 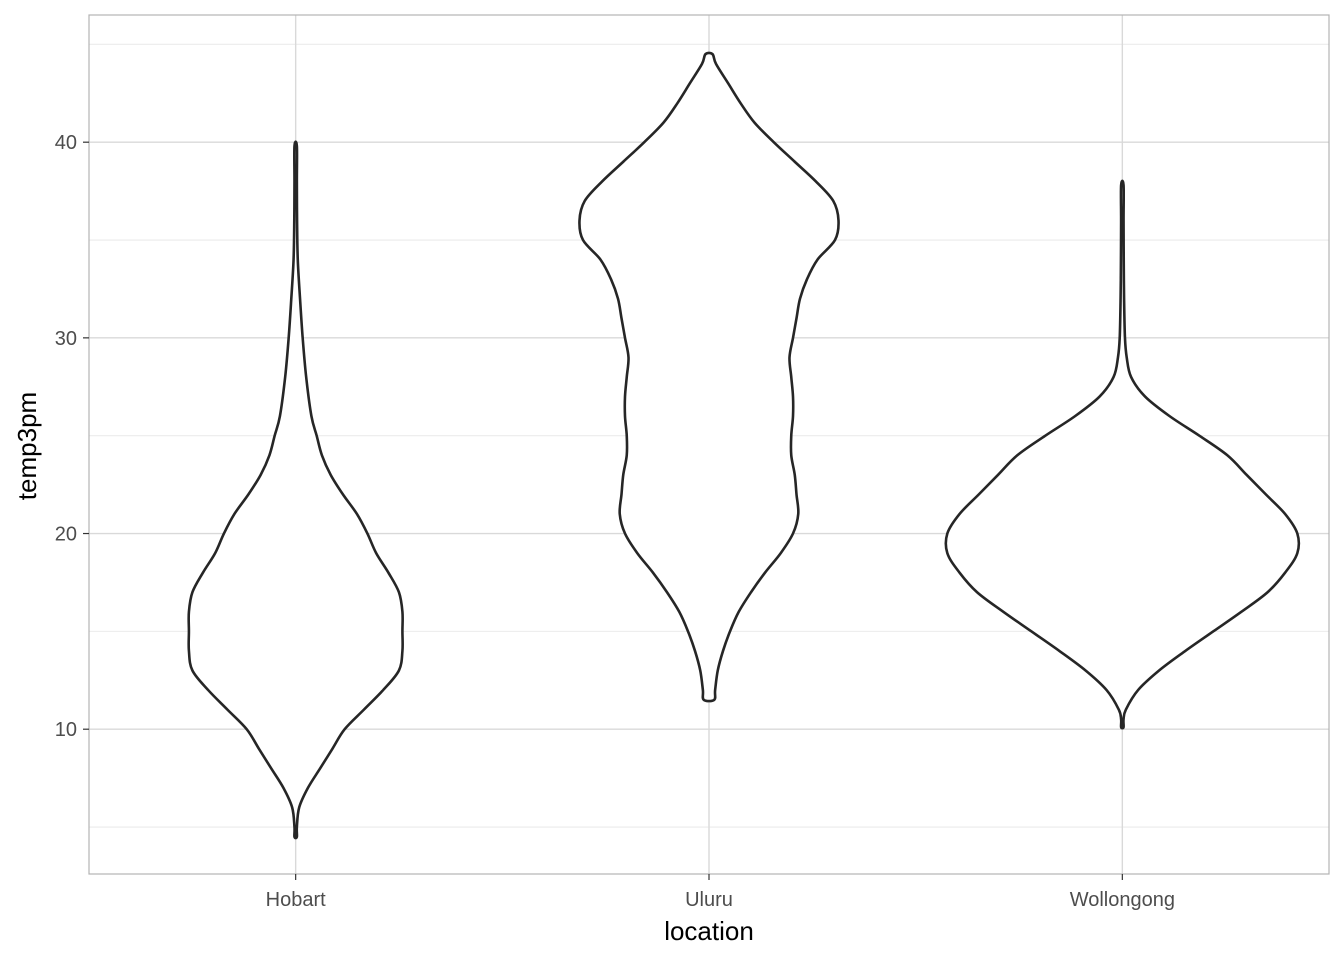 I want to click on x-tick-label: Uluru, so click(x=709, y=900).